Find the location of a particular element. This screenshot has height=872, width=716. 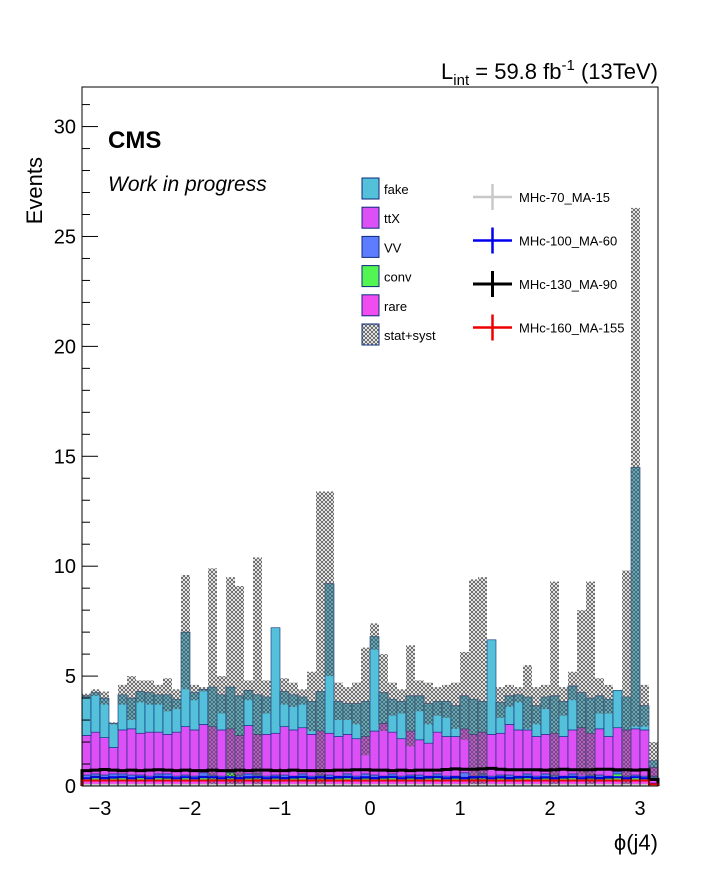

y-tick-label: 0 is located at coordinates (70, 787).